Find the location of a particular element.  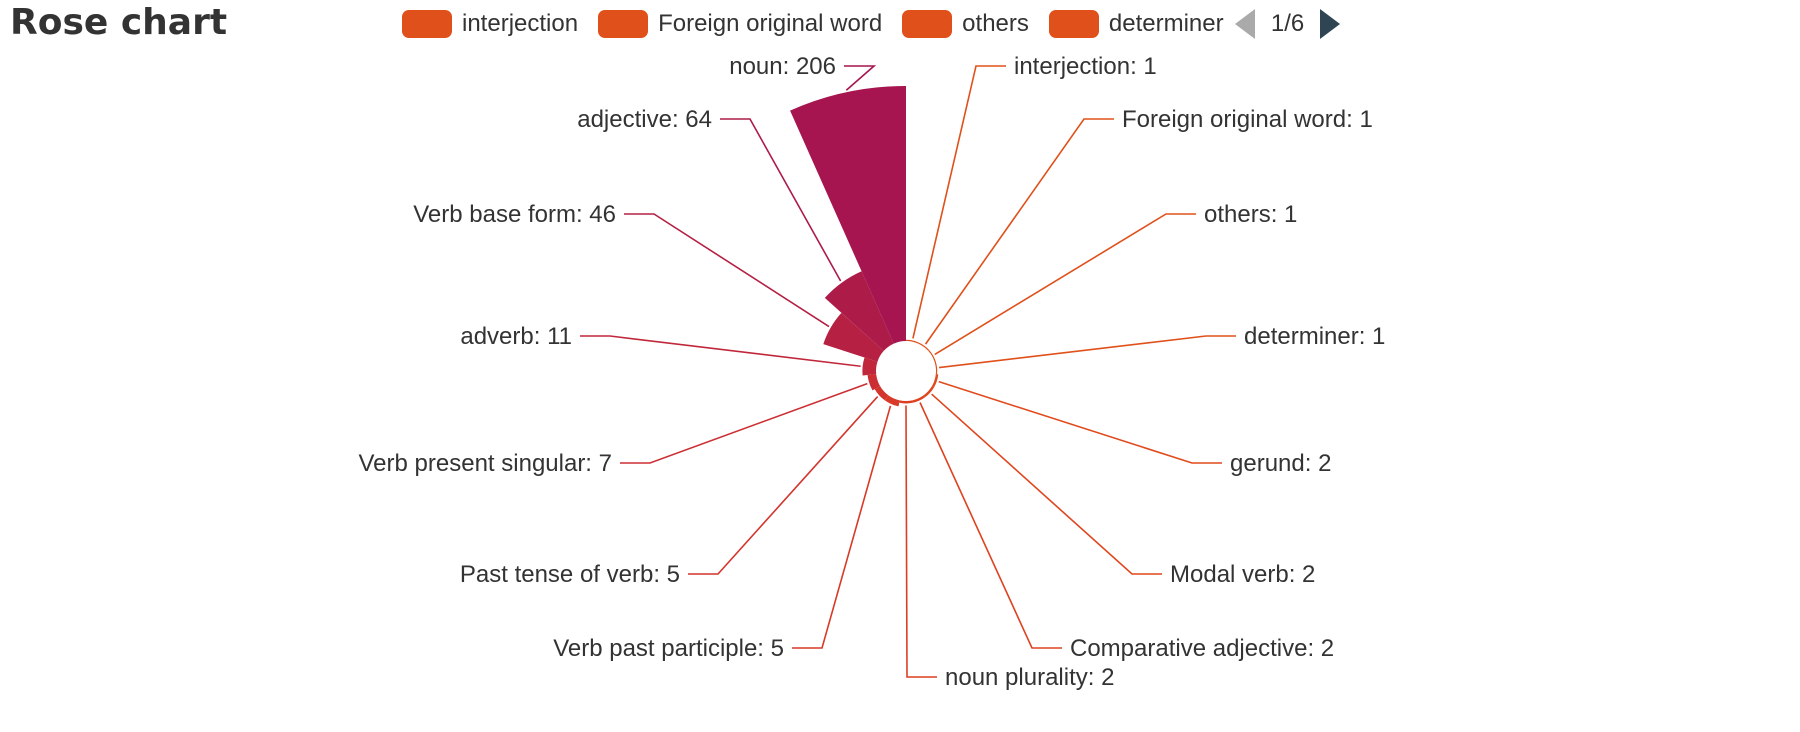

data-label: interjection: 1 is located at coordinates (1085, 66).